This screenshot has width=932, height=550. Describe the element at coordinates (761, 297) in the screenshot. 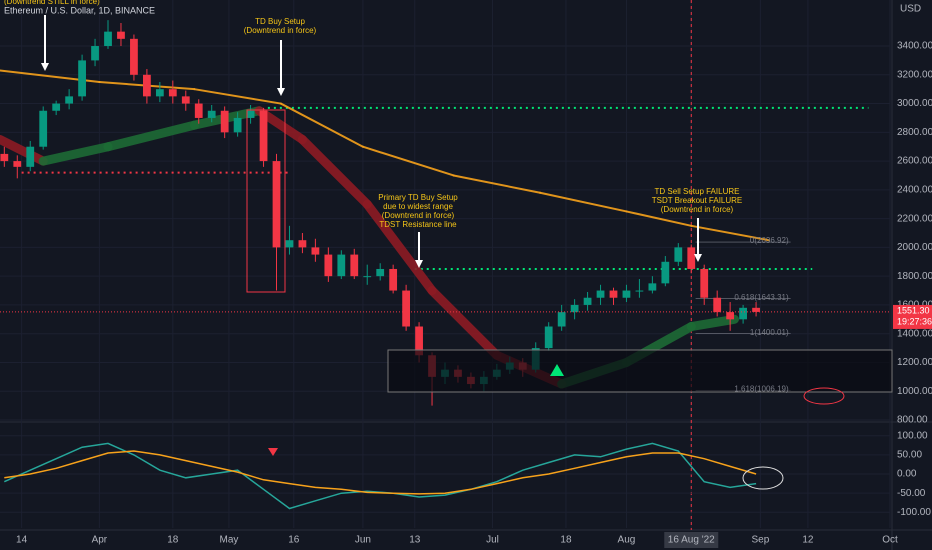

I see `fib-label: 0.618(1643.31)` at that location.